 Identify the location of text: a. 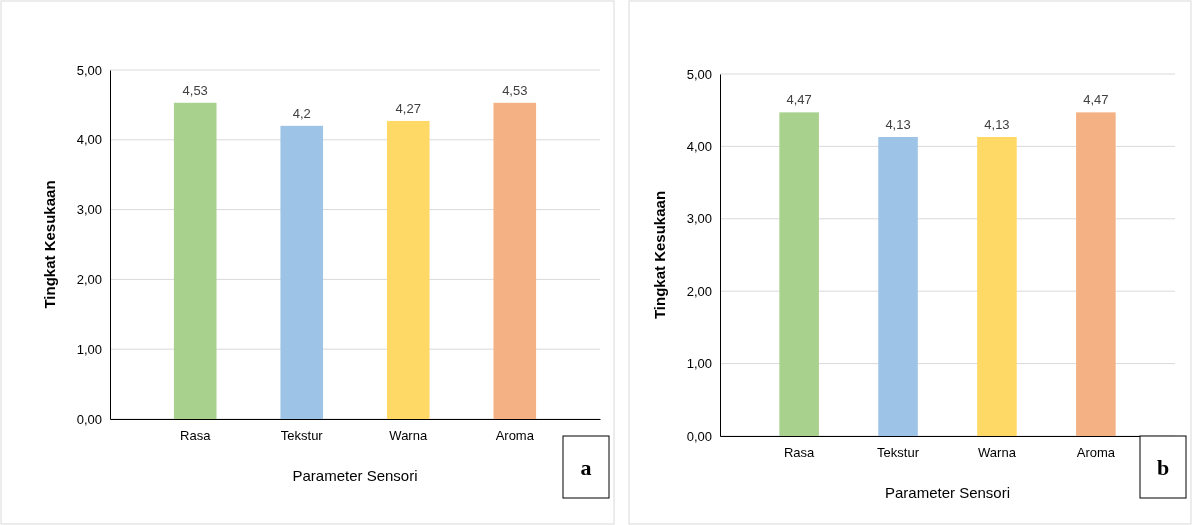
(586, 467).